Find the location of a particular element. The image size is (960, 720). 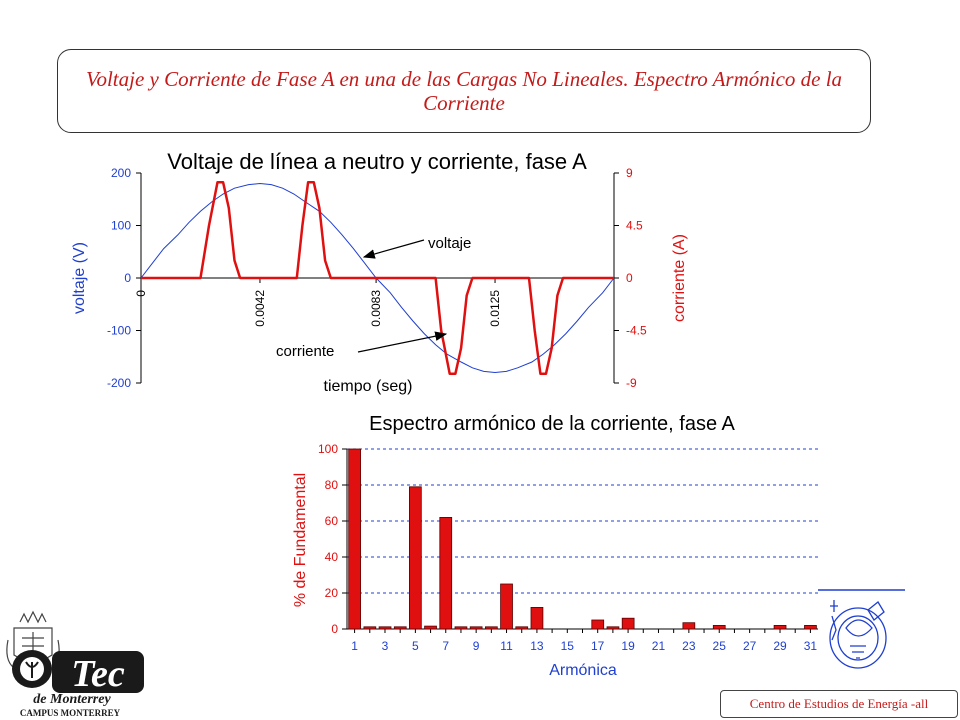

spectrum-x-tick-label: 27 is located at coordinates (750, 646).